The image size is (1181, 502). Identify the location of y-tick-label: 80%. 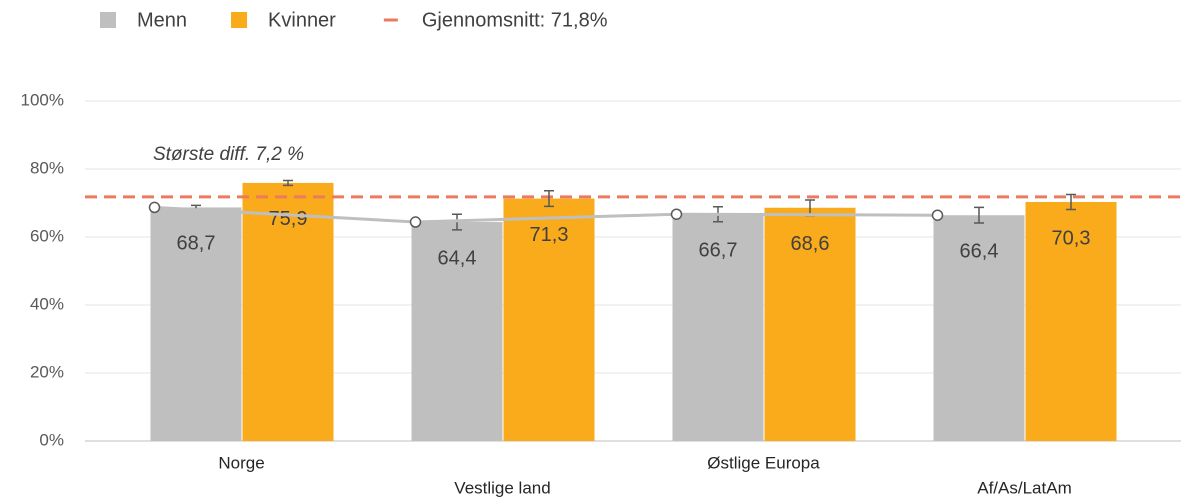
(47, 167).